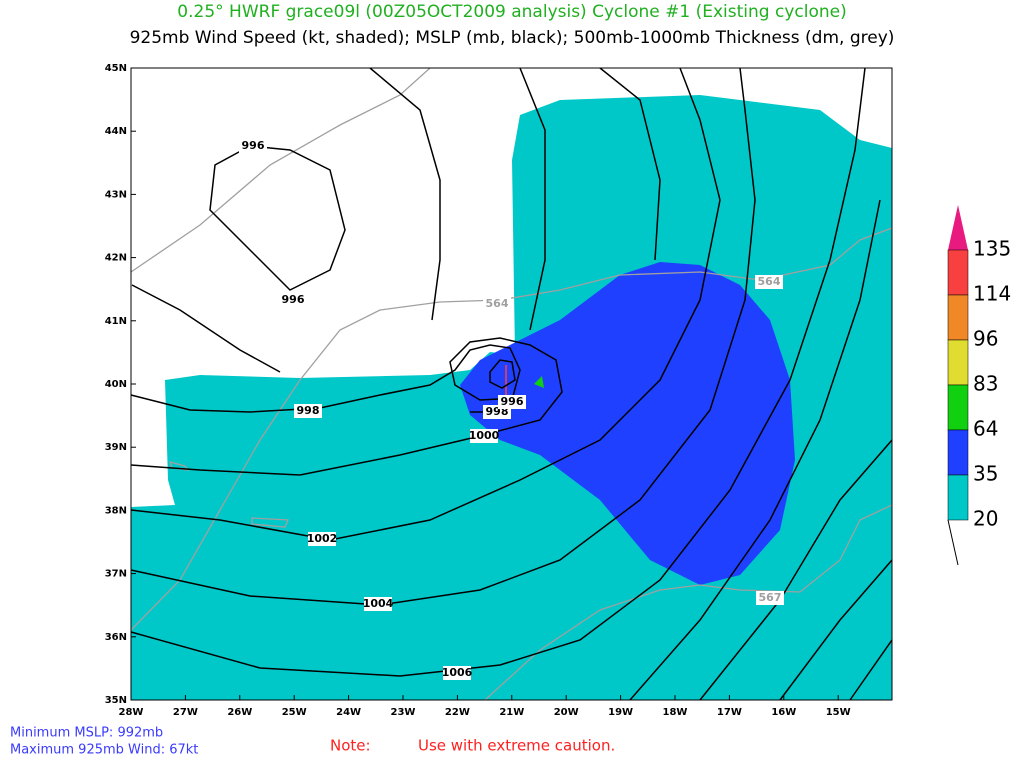 This screenshot has height=768, width=1024. Describe the element at coordinates (116, 258) in the screenshot. I see `lat-label: 42N` at that location.